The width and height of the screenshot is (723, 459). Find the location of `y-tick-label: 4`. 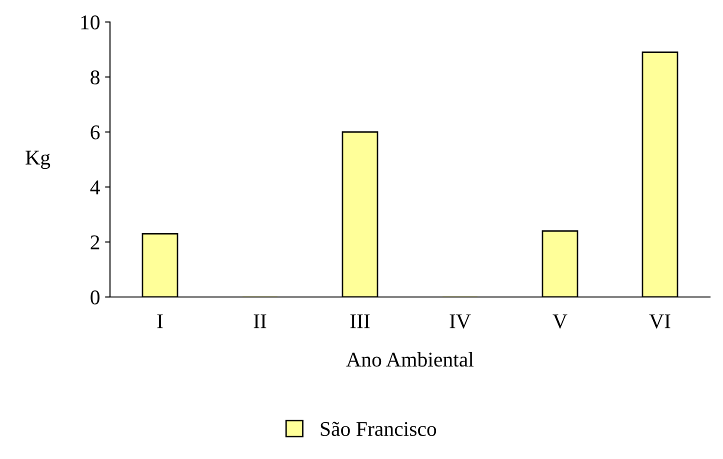

y-tick-label: 4 is located at coordinates (95, 187).